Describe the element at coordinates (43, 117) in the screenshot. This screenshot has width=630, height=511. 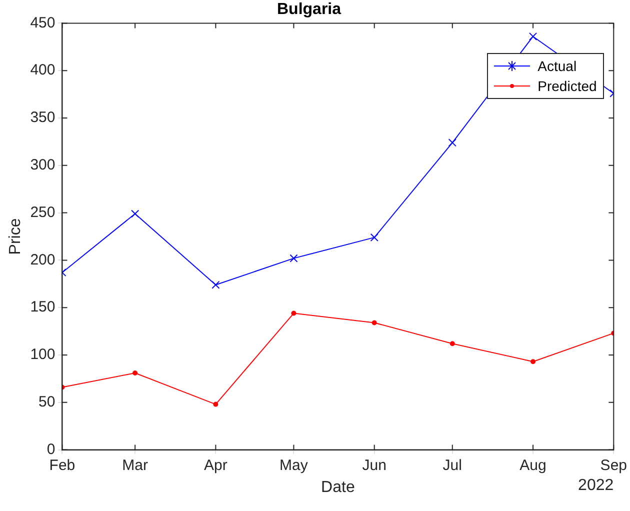
I see `y-tick-label: 350` at that location.